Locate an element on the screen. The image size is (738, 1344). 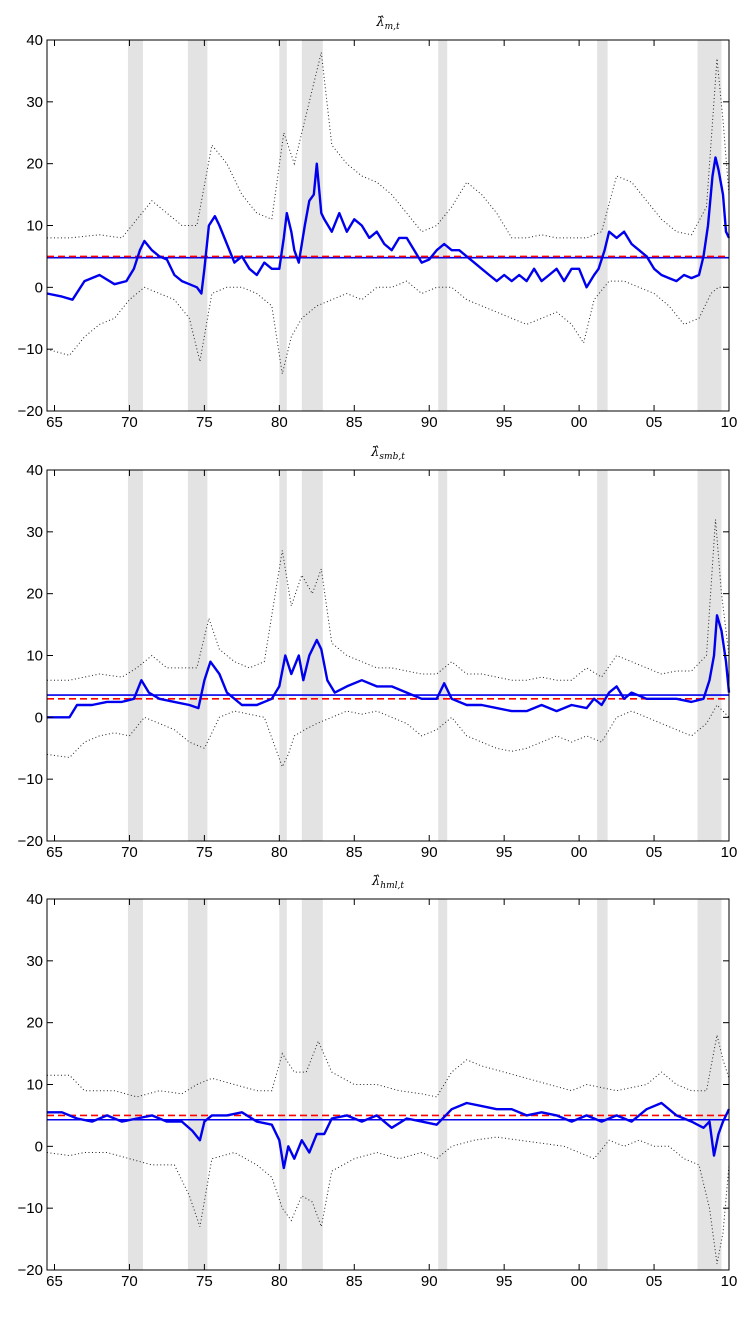
chart-title-subscript: m,t is located at coordinates (392, 27).